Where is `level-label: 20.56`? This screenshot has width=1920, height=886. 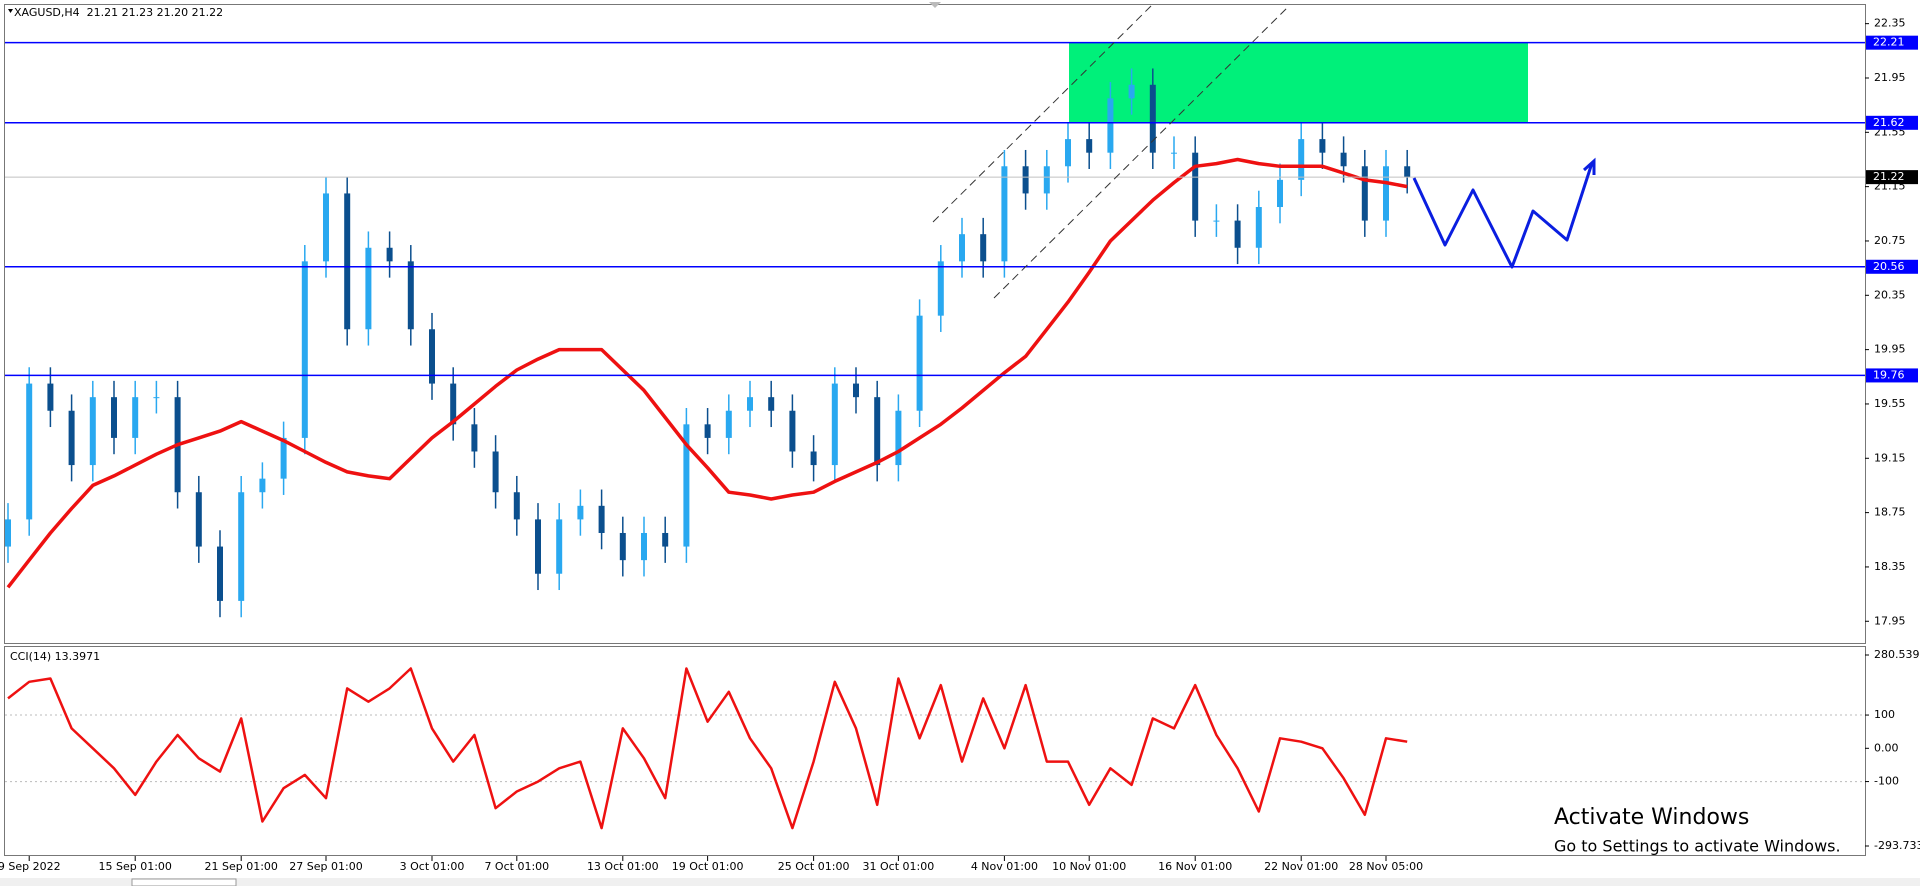 level-label: 20.56 is located at coordinates (1889, 266).